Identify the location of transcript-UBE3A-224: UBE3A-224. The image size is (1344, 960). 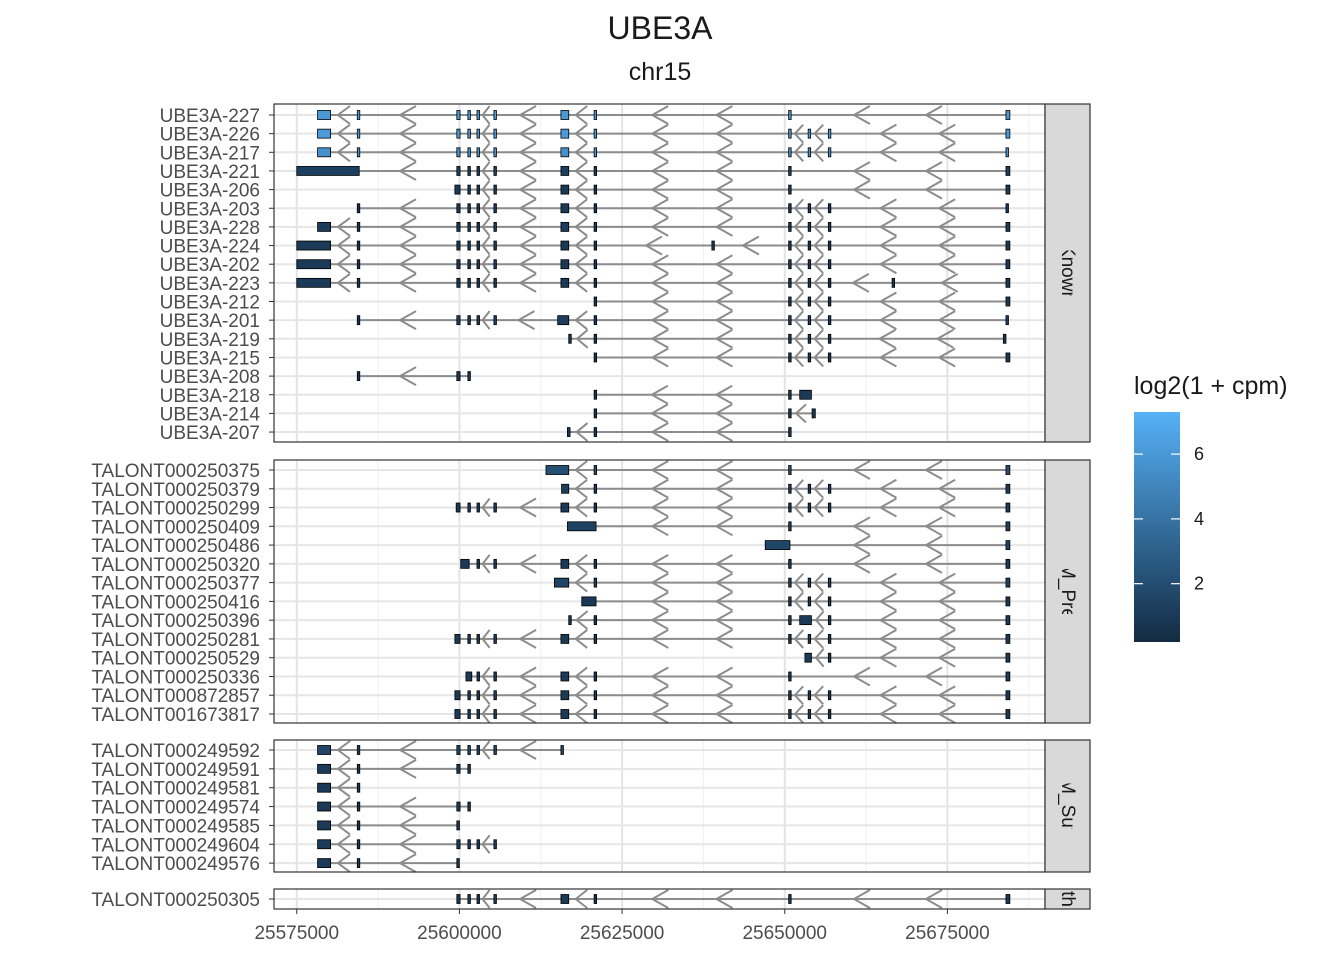
(602, 246).